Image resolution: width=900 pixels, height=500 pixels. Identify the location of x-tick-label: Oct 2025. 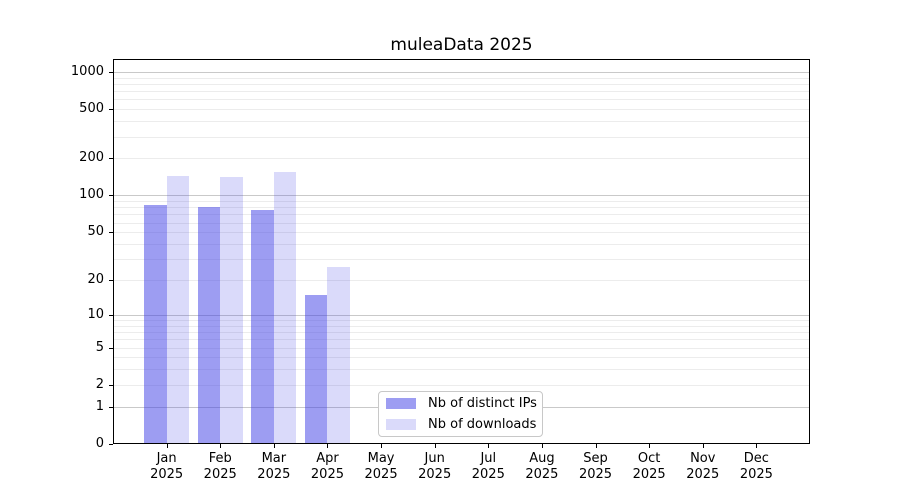
(649, 467).